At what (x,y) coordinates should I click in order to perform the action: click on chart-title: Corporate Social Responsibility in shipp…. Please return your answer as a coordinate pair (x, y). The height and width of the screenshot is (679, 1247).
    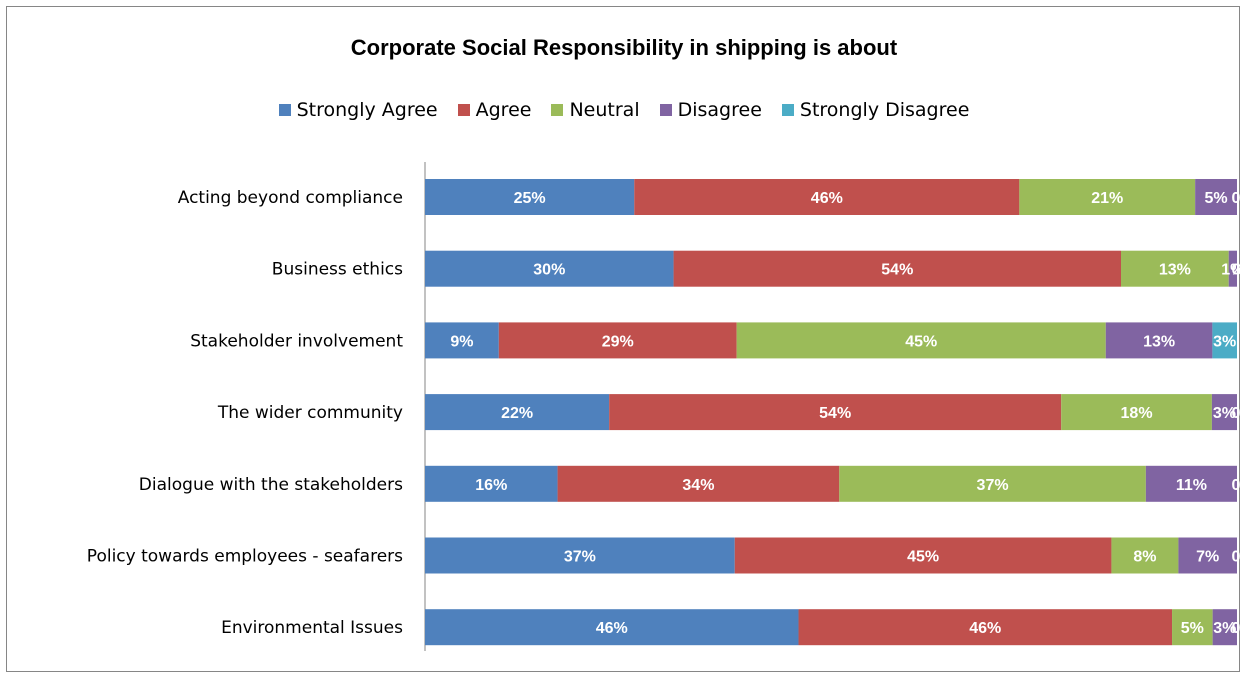
    Looking at the image, I should click on (624, 47).